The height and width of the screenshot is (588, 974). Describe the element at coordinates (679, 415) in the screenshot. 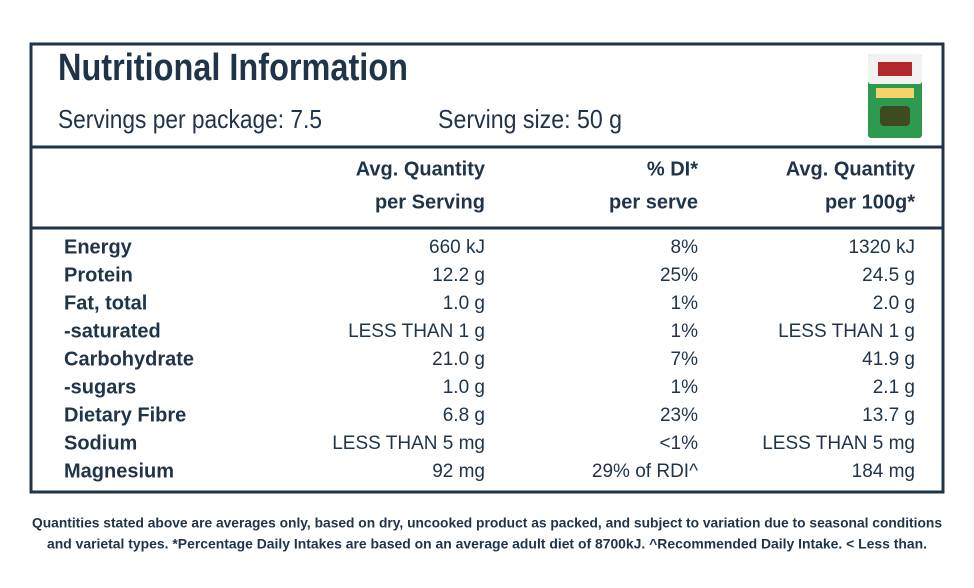

I see `nutrient-value: 23%` at that location.